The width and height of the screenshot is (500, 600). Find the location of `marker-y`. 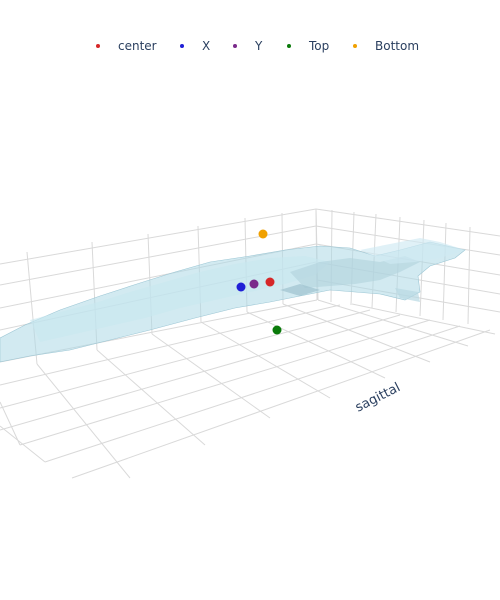

marker-y is located at coordinates (254, 284).